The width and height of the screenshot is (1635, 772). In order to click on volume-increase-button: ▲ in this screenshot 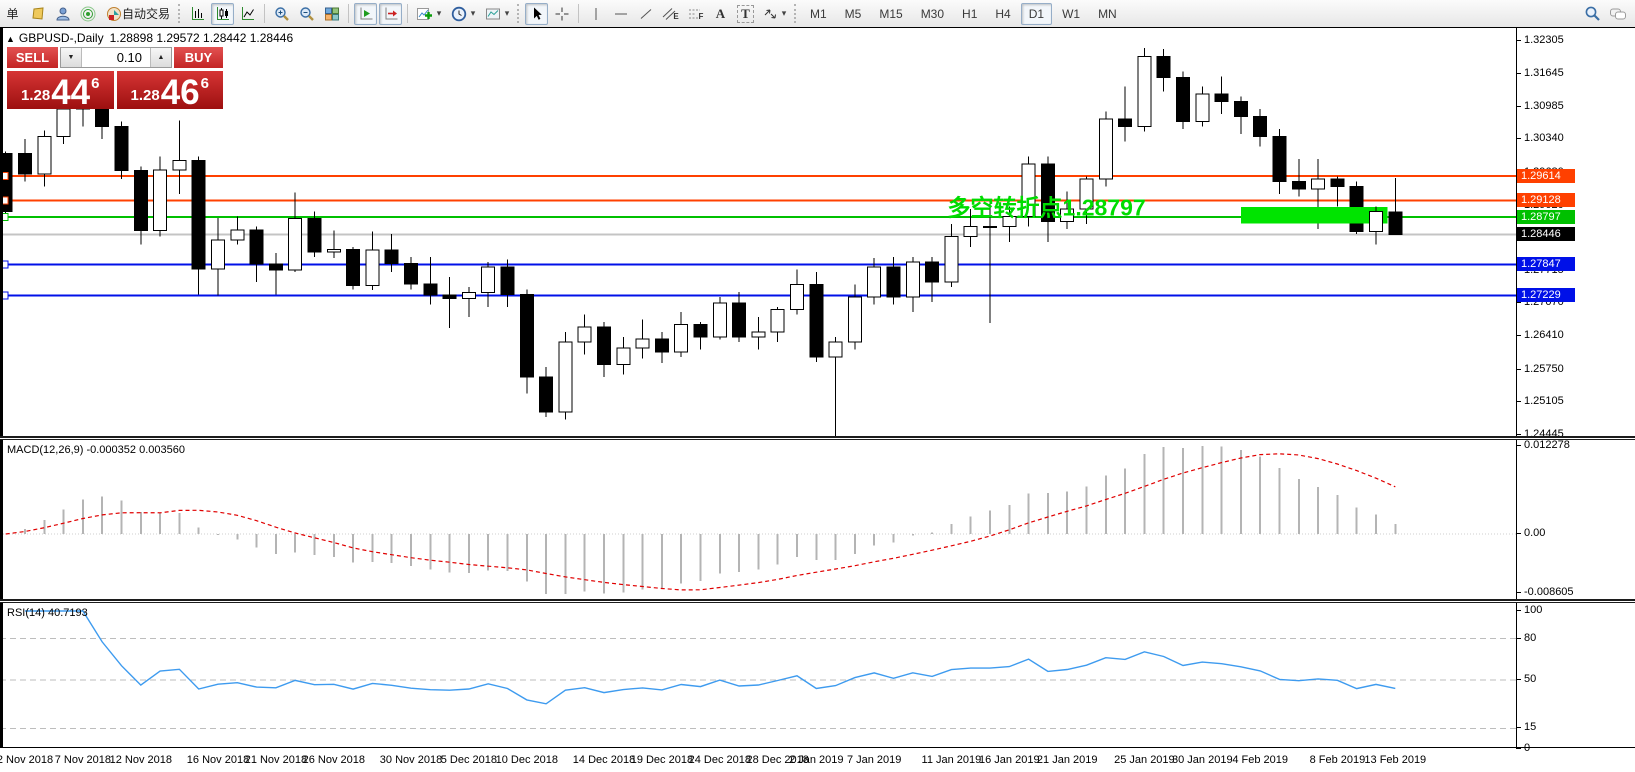, I will do `click(160, 57)`.